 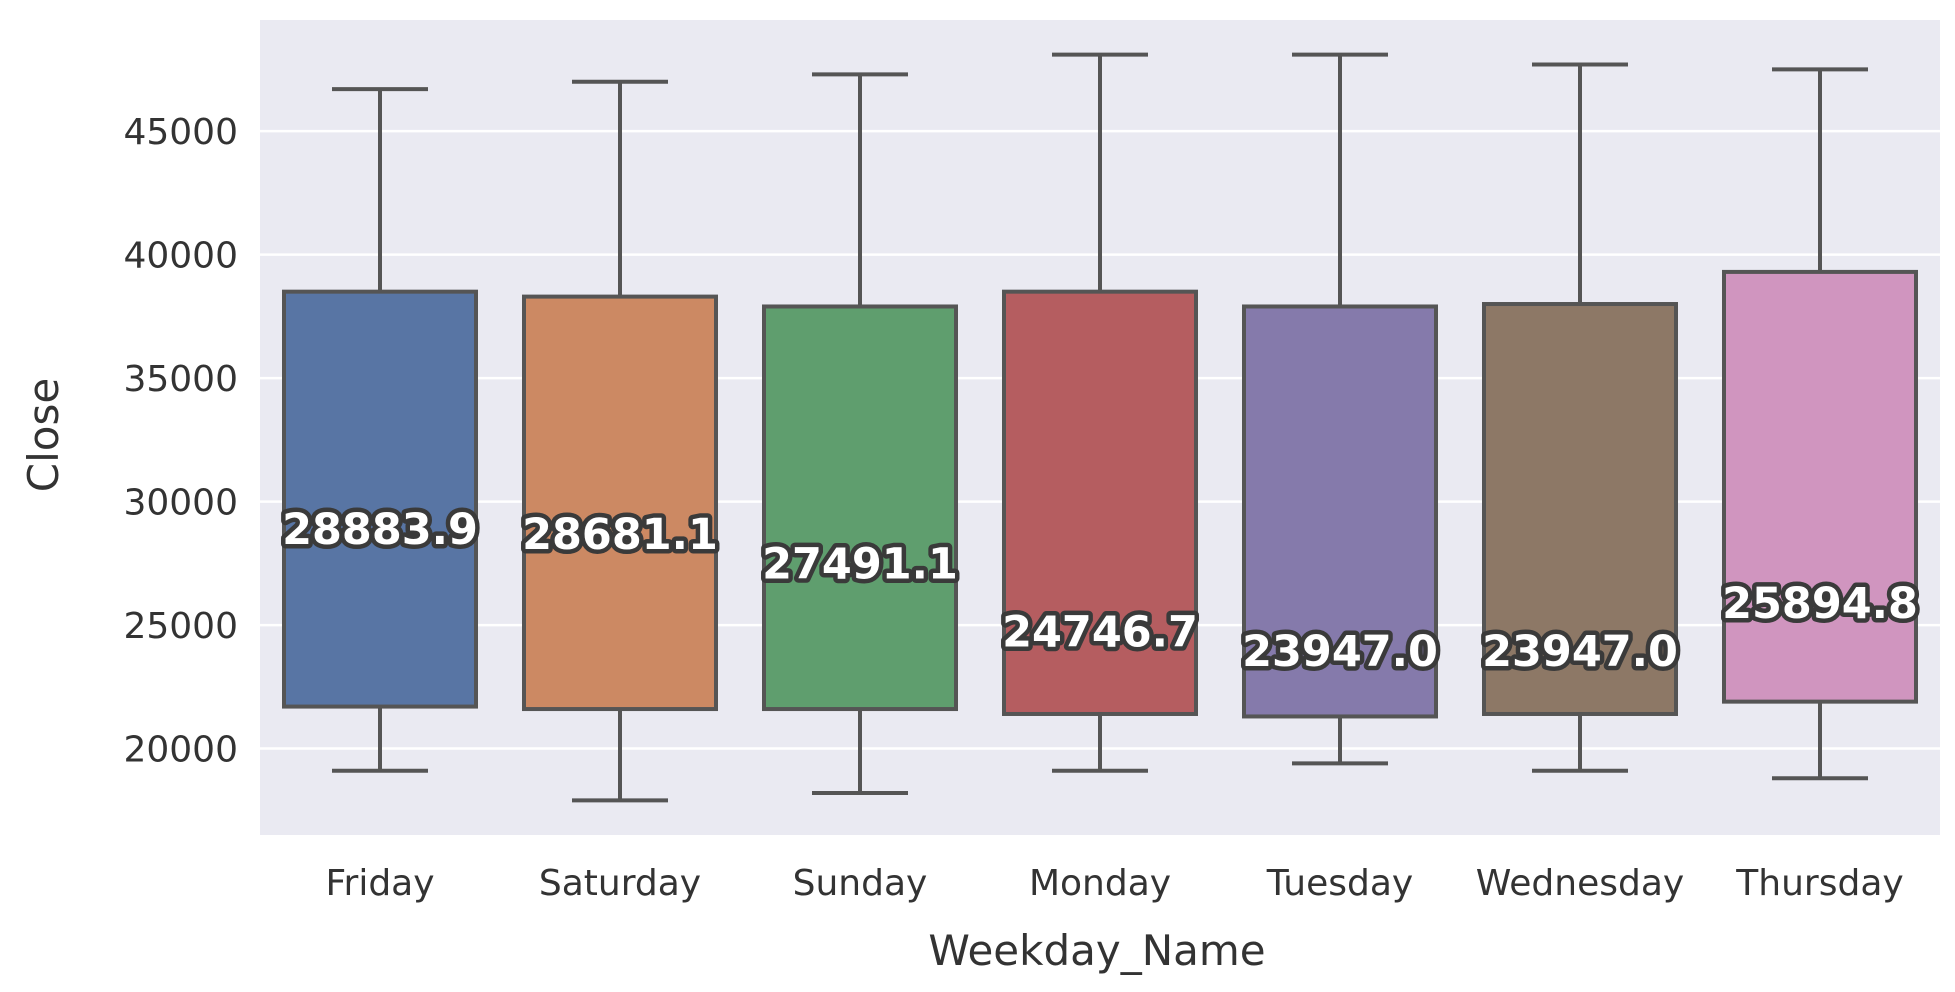 What do you see at coordinates (1339, 883) in the screenshot?
I see `x-tick-label: Tuesday` at bounding box center [1339, 883].